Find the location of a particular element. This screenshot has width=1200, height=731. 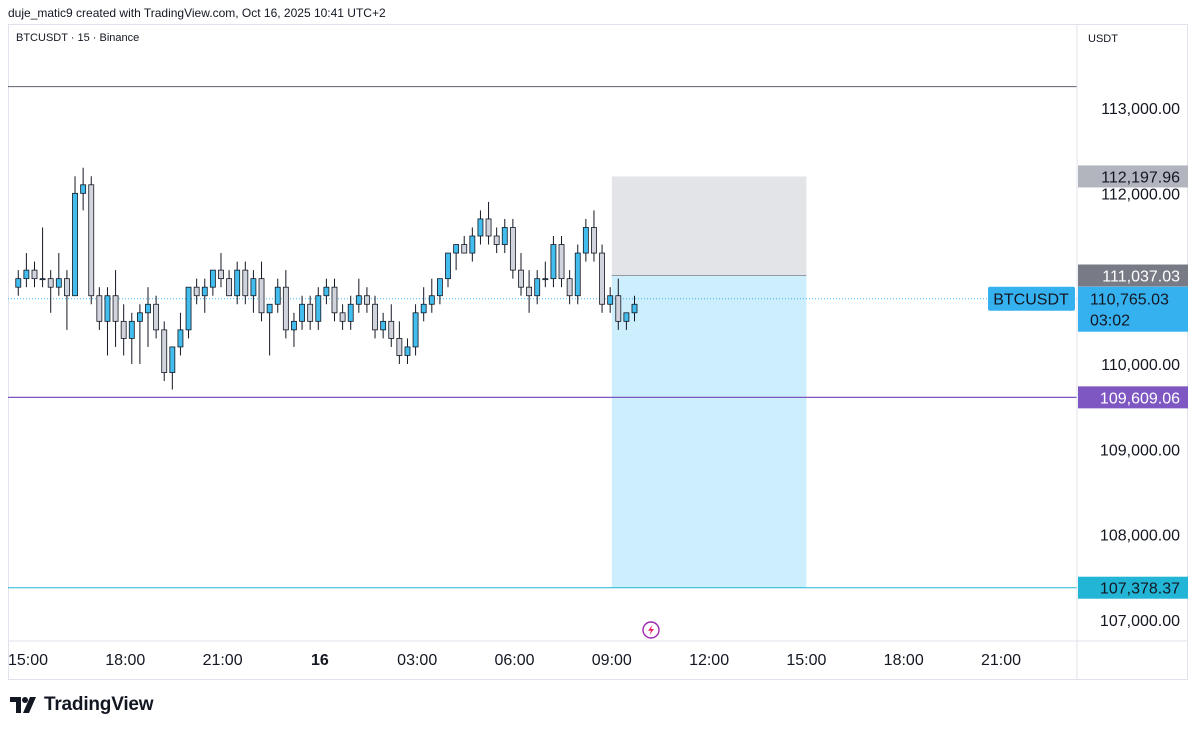

target-price-tag-text: 107,378.37 is located at coordinates (1140, 589).